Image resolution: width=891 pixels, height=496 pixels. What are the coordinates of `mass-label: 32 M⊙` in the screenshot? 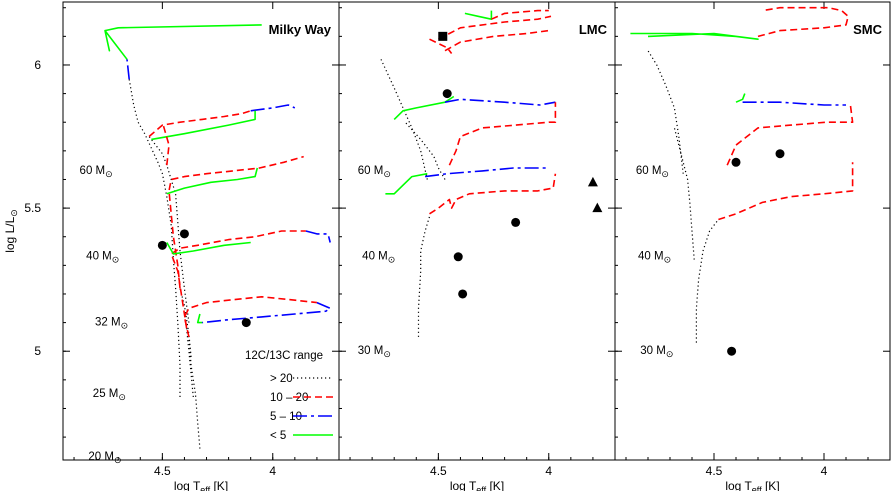 It's located at (111, 323).